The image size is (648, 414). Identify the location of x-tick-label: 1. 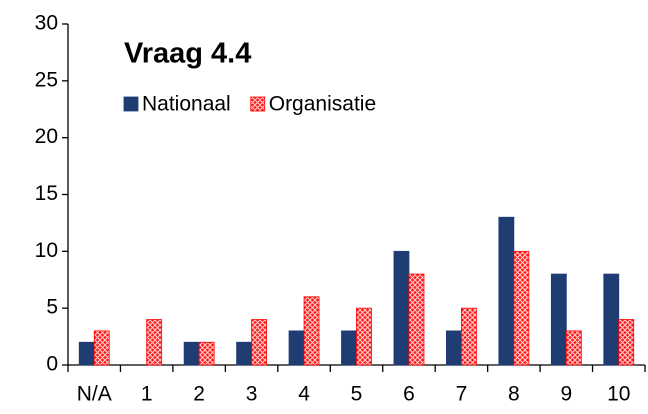
(147, 394).